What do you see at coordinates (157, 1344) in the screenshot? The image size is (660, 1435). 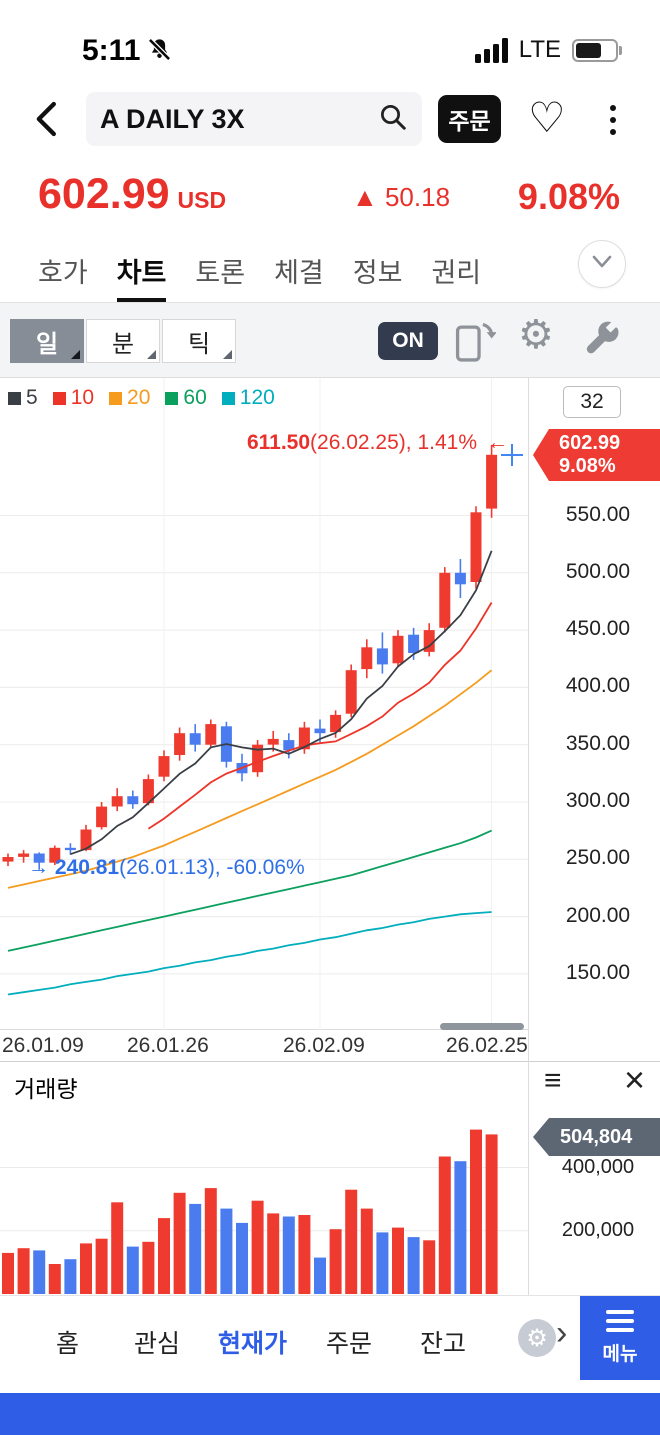 I see `nav-watchlist: 관심` at bounding box center [157, 1344].